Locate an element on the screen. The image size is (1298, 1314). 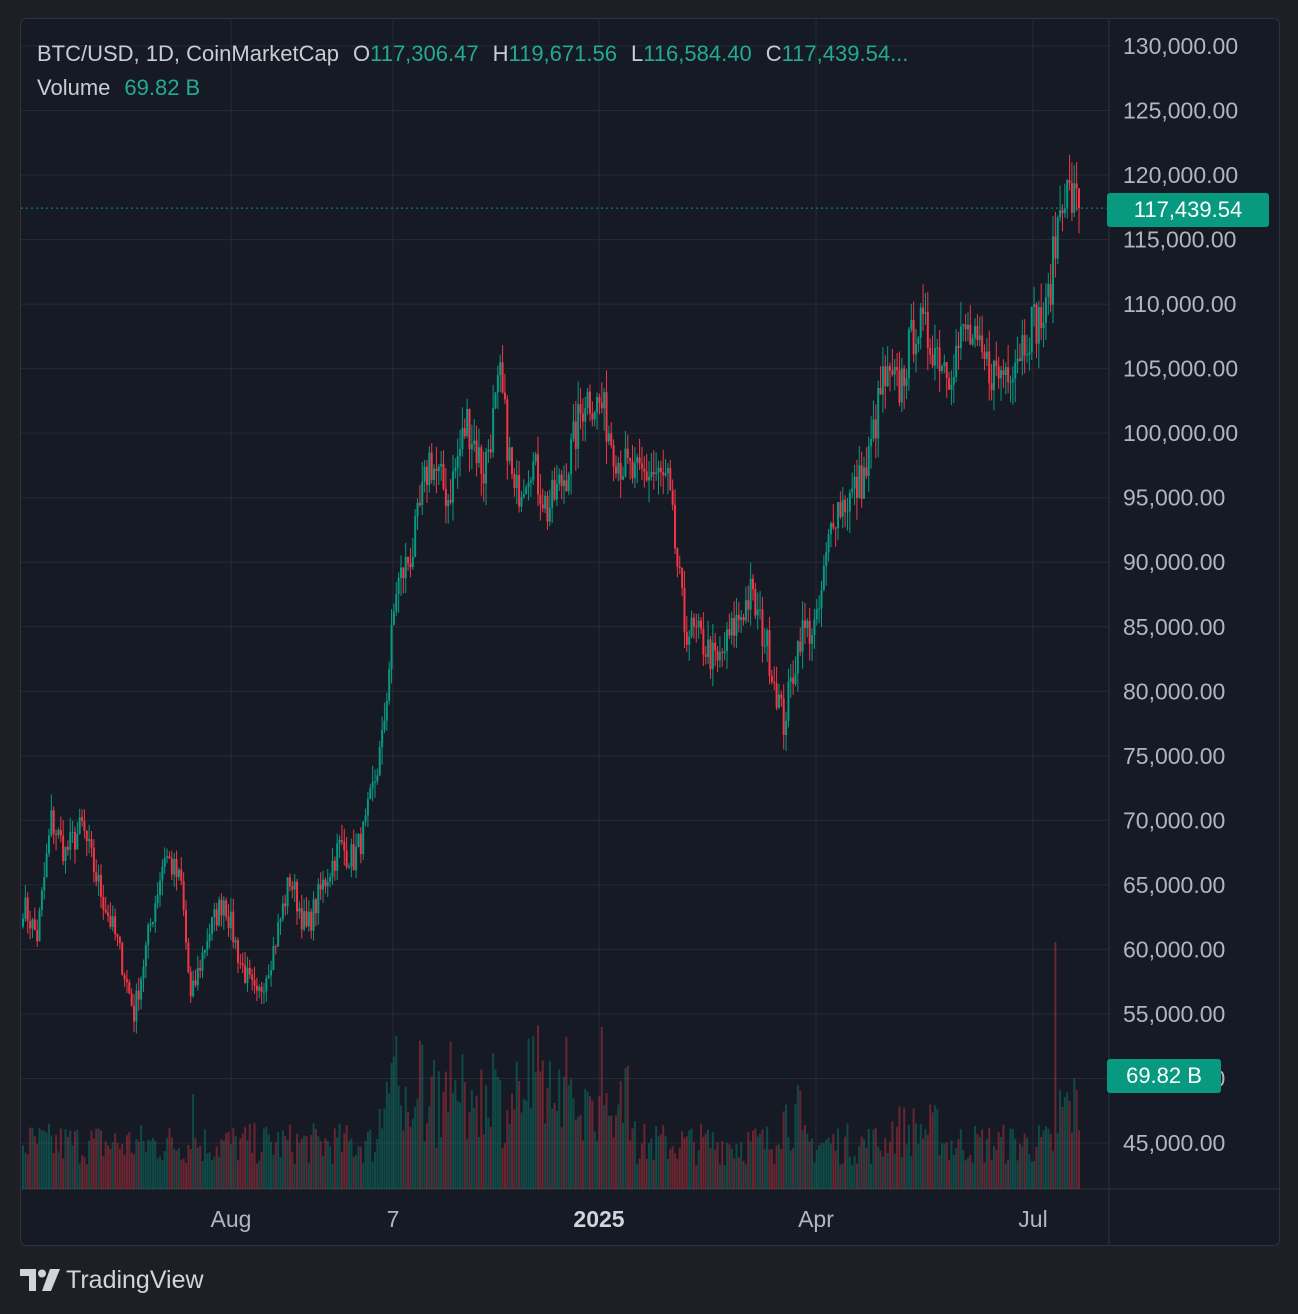
y-tick-label: 130,000.00 is located at coordinates (1180, 46).